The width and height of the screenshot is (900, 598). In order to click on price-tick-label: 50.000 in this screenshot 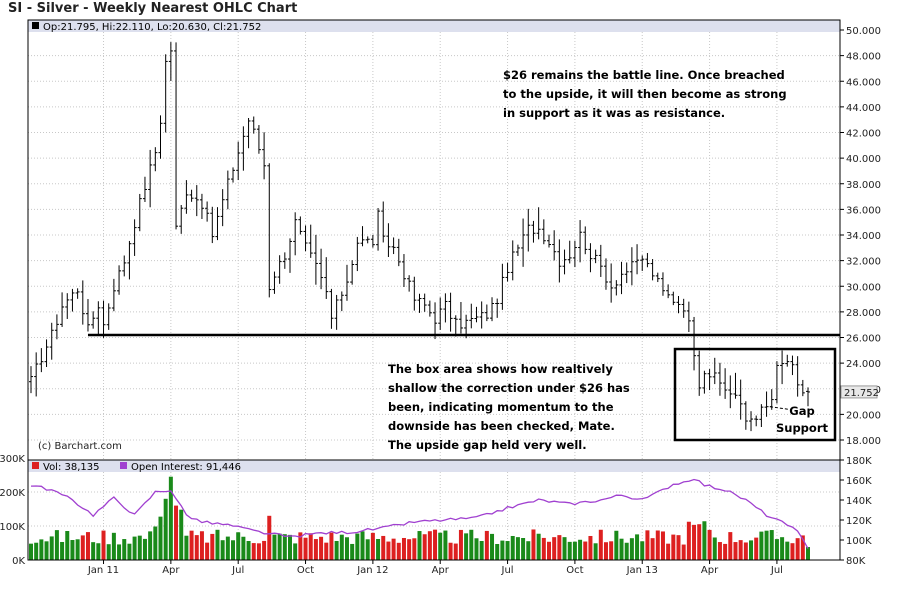, I will do `click(863, 31)`.